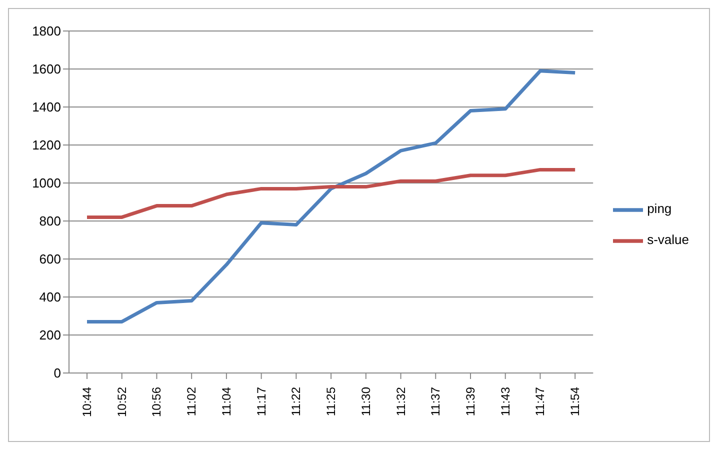 Image resolution: width=720 pixels, height=450 pixels. I want to click on x-tick-label: 11:30, so click(365, 401).